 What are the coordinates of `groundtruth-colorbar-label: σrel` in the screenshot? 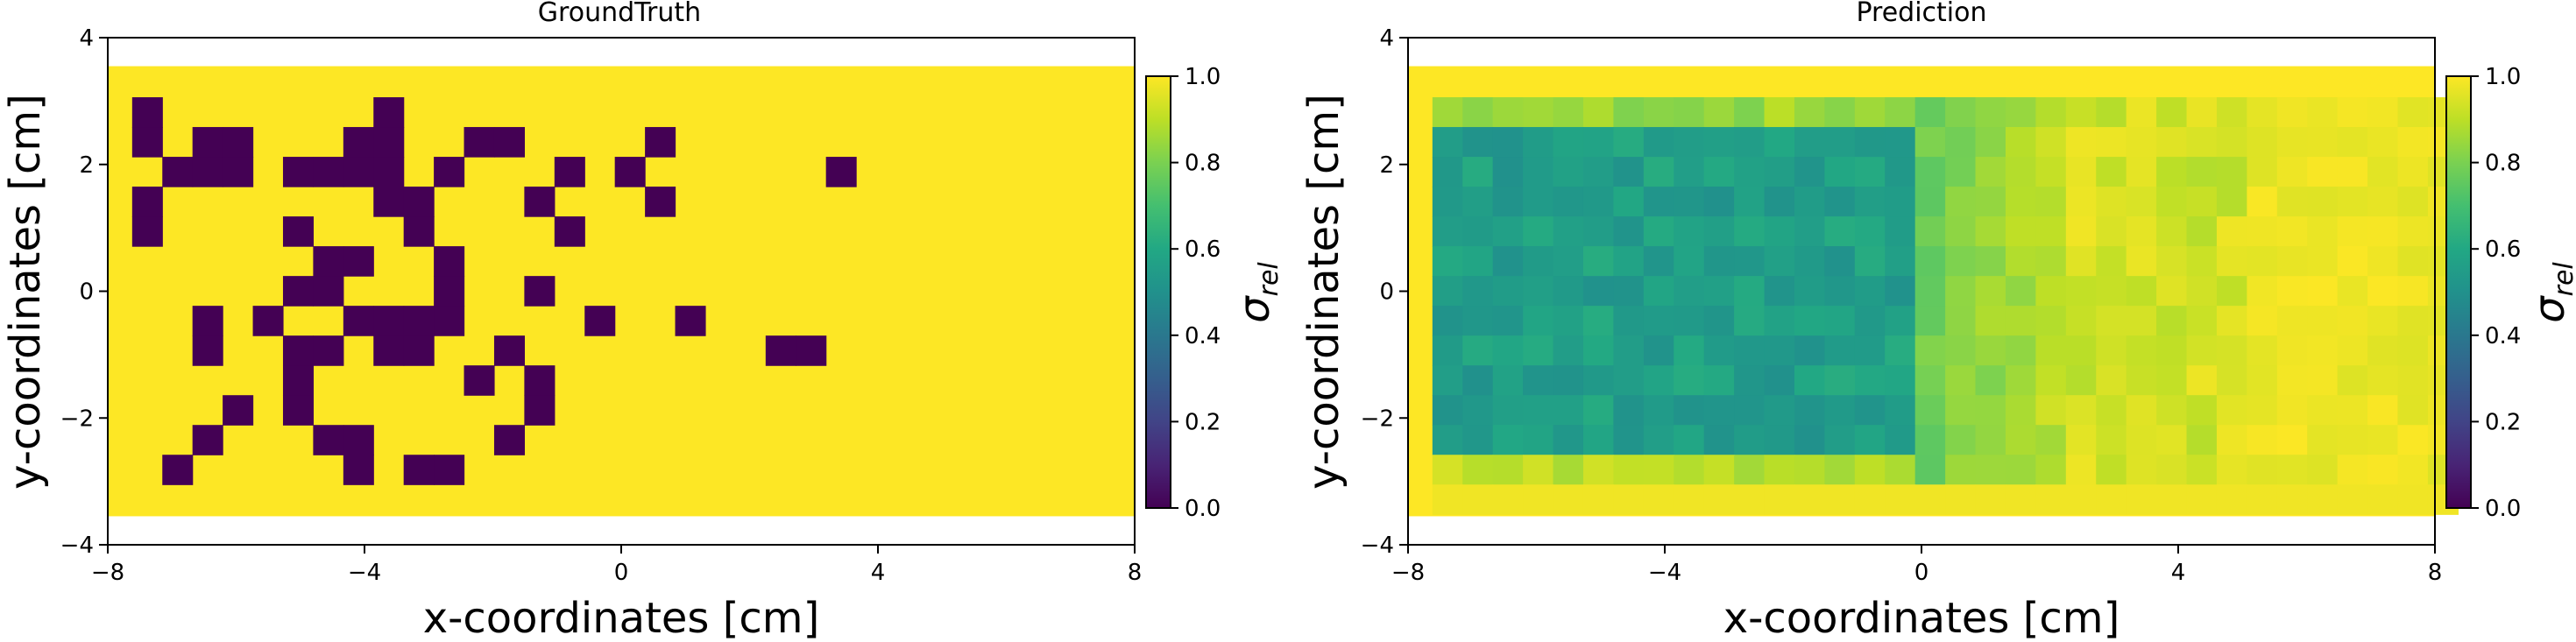 It's located at (1257, 292).